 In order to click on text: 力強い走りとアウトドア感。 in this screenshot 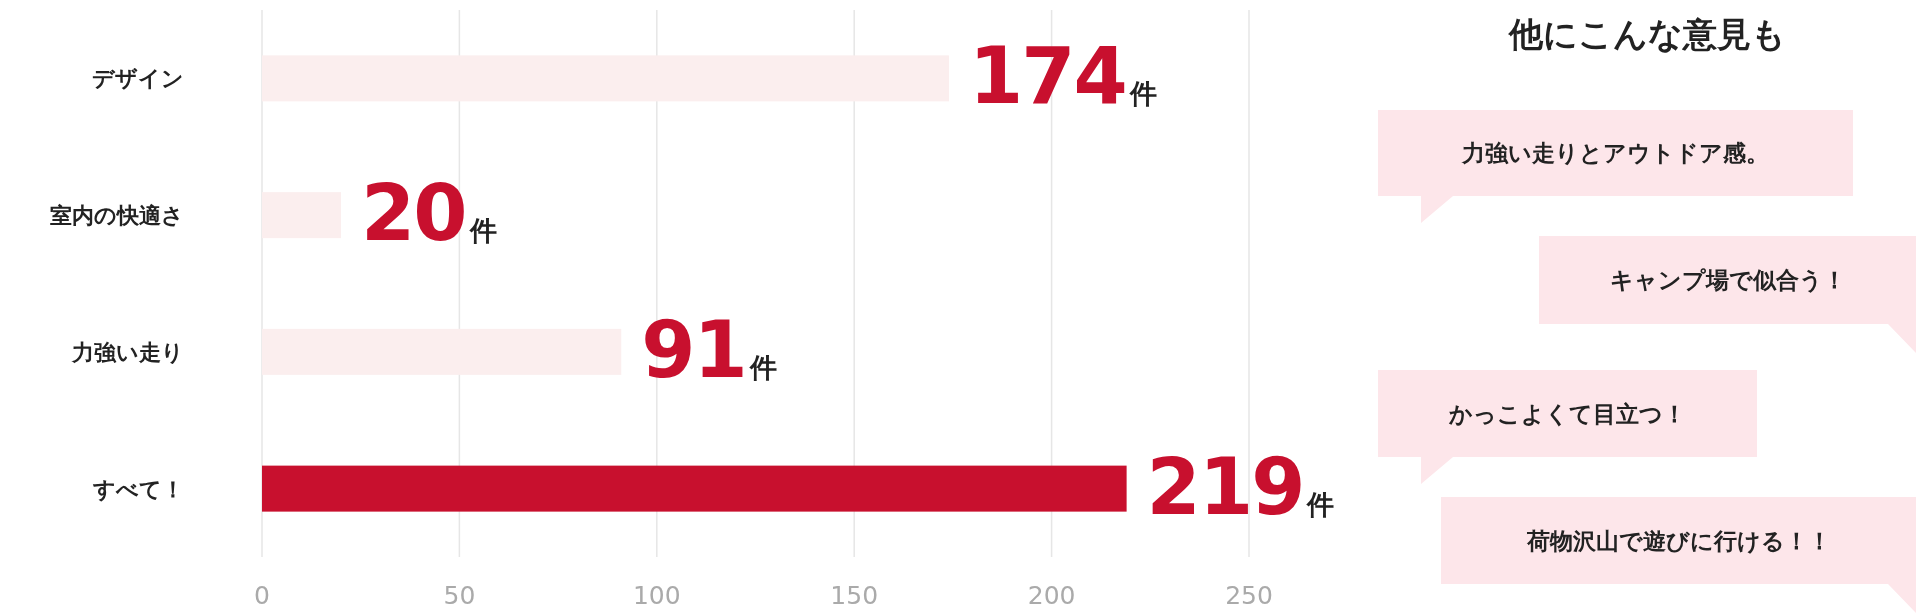, I will do `click(1615, 153)`.